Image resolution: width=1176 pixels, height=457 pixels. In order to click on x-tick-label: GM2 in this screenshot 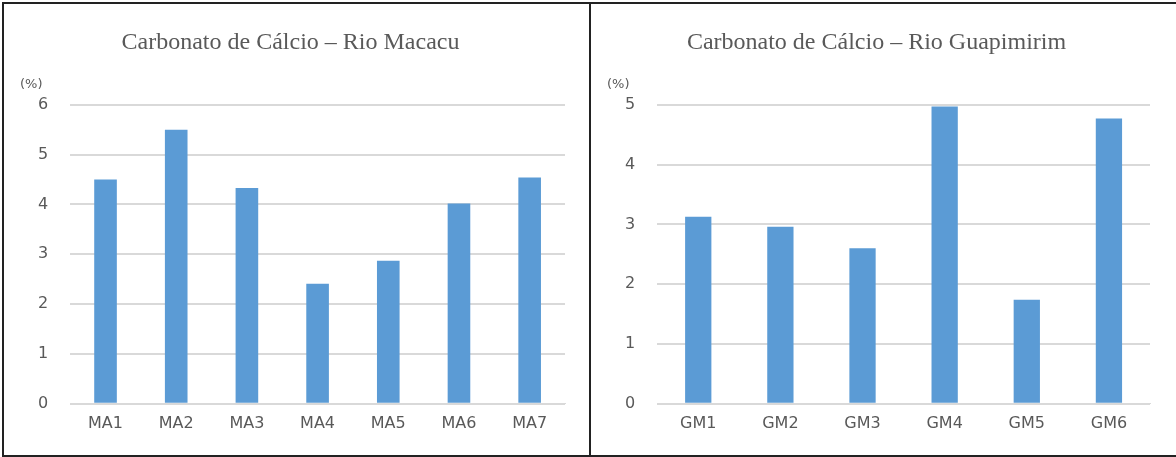, I will do `click(780, 422)`.